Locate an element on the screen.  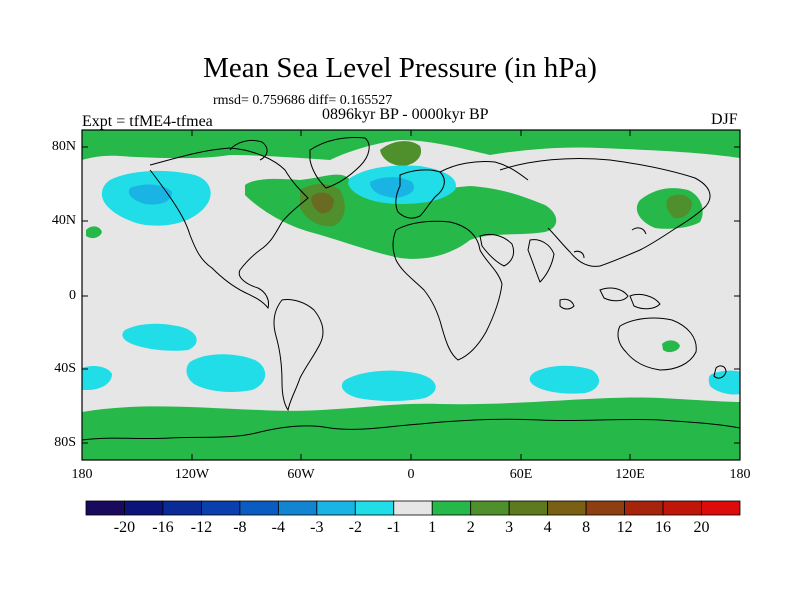
colorbar-tick-label: -4 is located at coordinates (278, 527).